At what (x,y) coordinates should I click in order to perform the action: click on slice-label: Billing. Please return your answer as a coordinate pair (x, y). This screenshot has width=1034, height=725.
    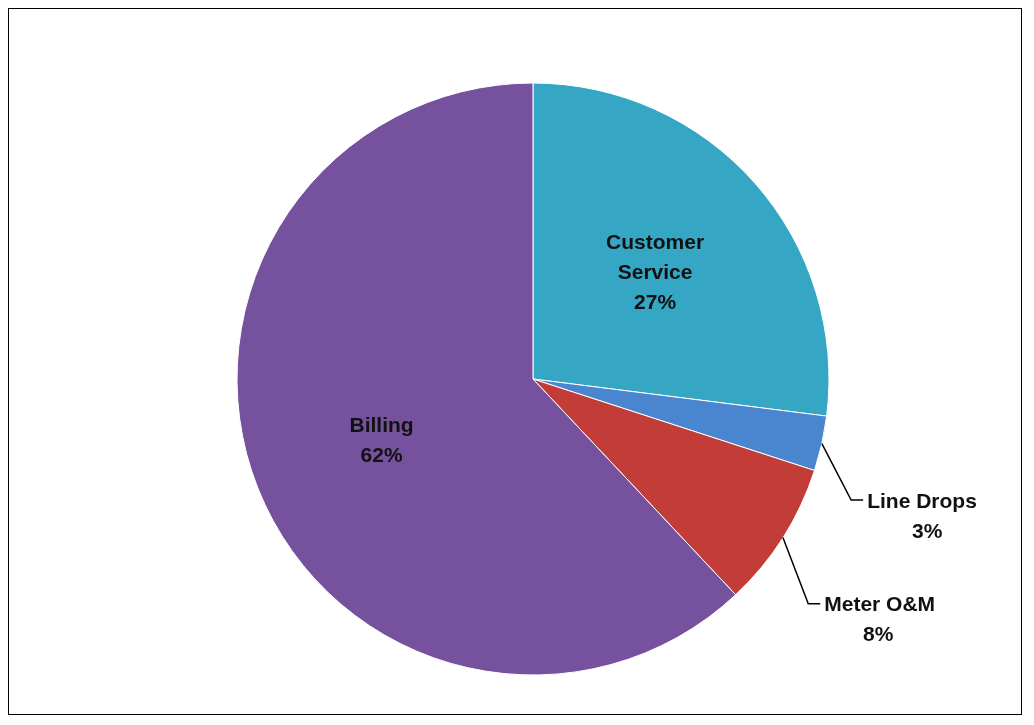
    Looking at the image, I should click on (381, 424).